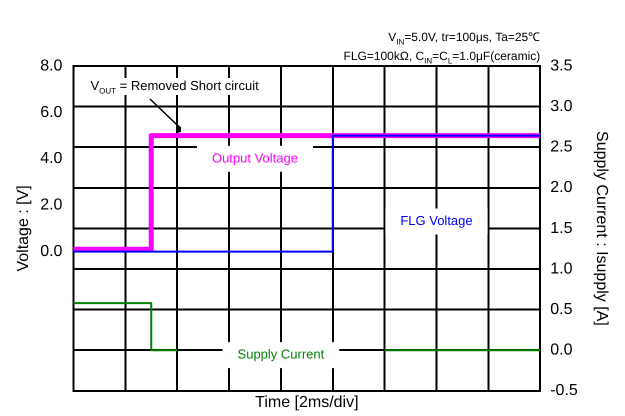 Image resolution: width=625 pixels, height=416 pixels. Describe the element at coordinates (441, 57) in the screenshot. I see `text: FLG=100kΩ, C$_{IN}$=C$_{L}$=1.0μF(ceramic)` at that location.